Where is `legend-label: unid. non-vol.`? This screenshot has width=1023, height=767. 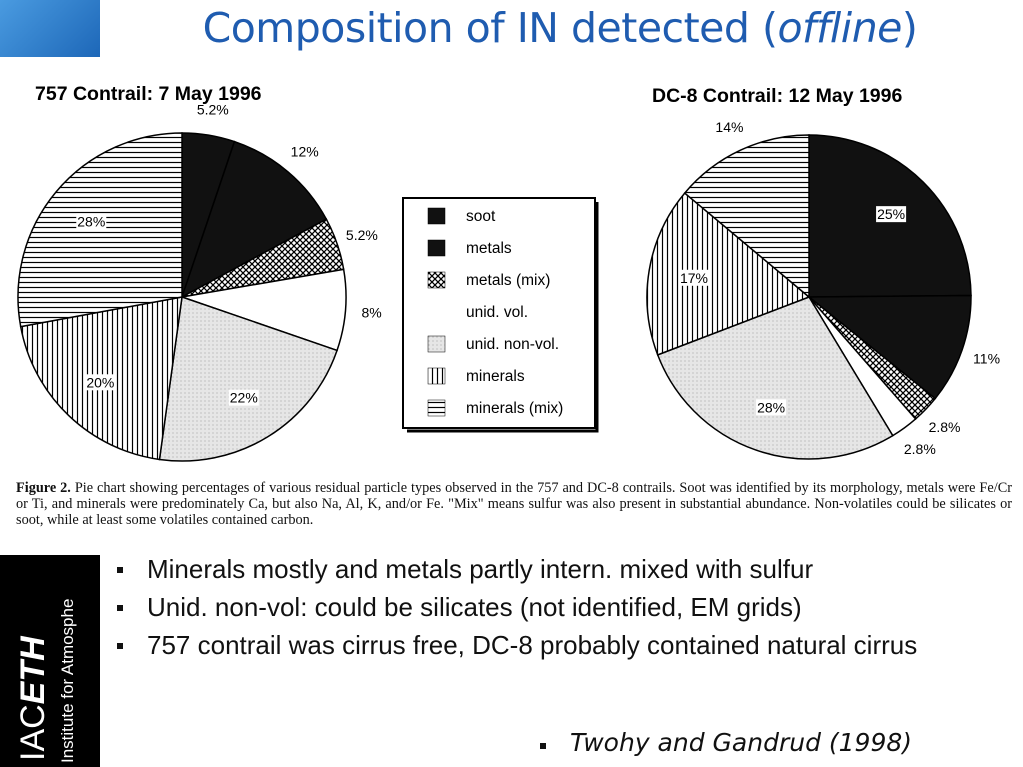
legend-label: unid. non-vol. is located at coordinates (512, 344).